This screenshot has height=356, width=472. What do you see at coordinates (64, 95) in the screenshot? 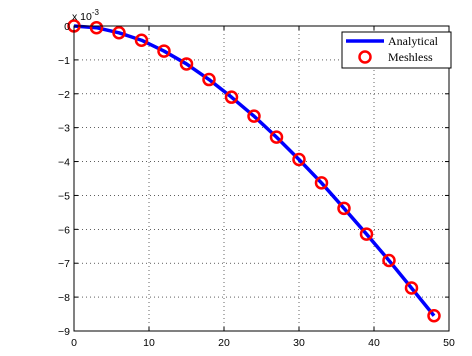
I see `y-tick-label: −2` at bounding box center [64, 95].